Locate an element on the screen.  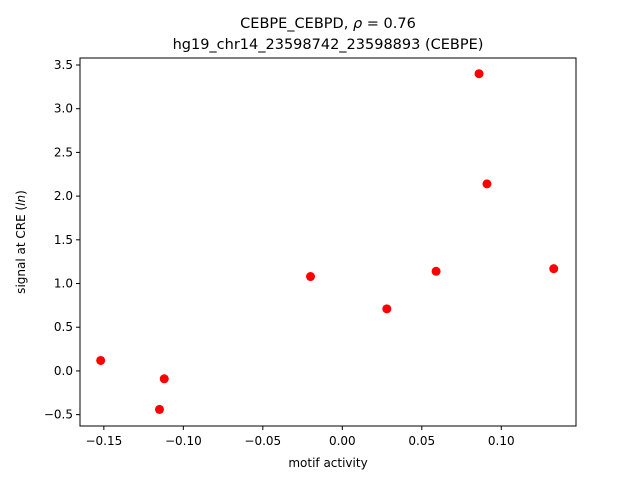
chart-title-line-1: CEBPE_CEBPD, ρ = 0.76 is located at coordinates (328, 24).